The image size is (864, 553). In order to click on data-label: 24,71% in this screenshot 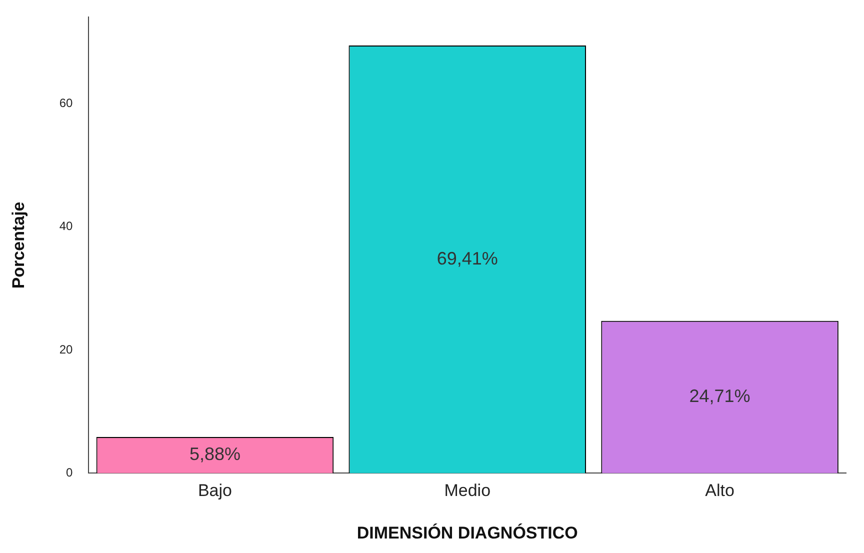, I will do `click(719, 396)`.